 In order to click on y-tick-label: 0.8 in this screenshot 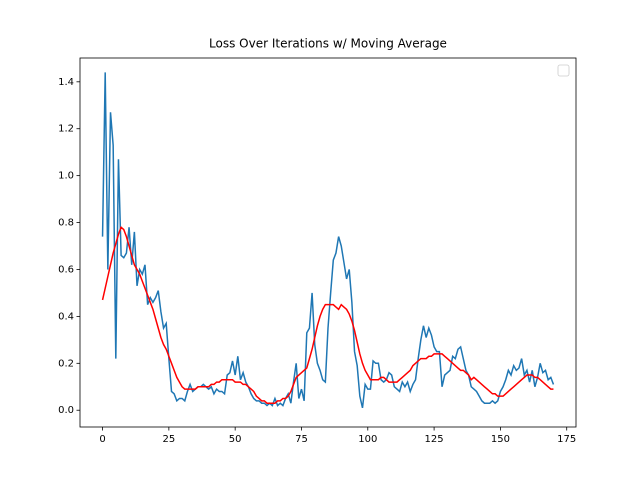, I will do `click(66, 223)`.